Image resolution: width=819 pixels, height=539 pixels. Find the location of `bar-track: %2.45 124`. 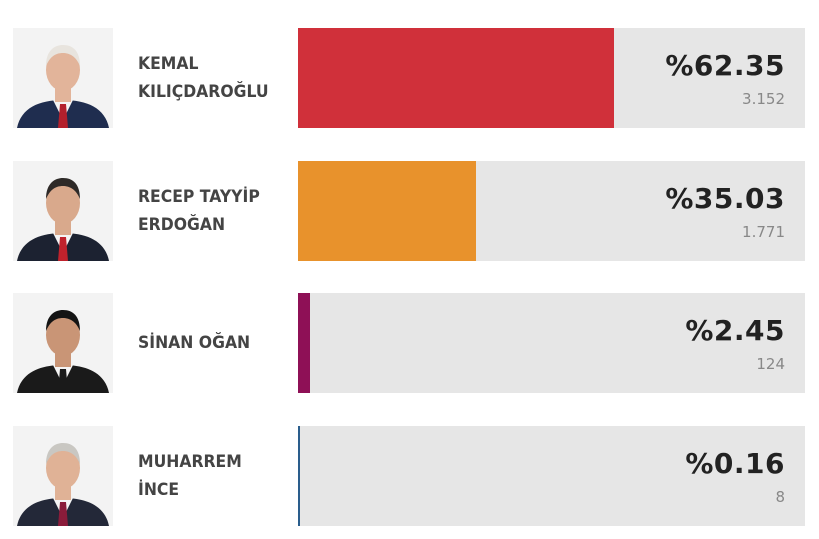

bar-track: %2.45 124 is located at coordinates (551, 343).